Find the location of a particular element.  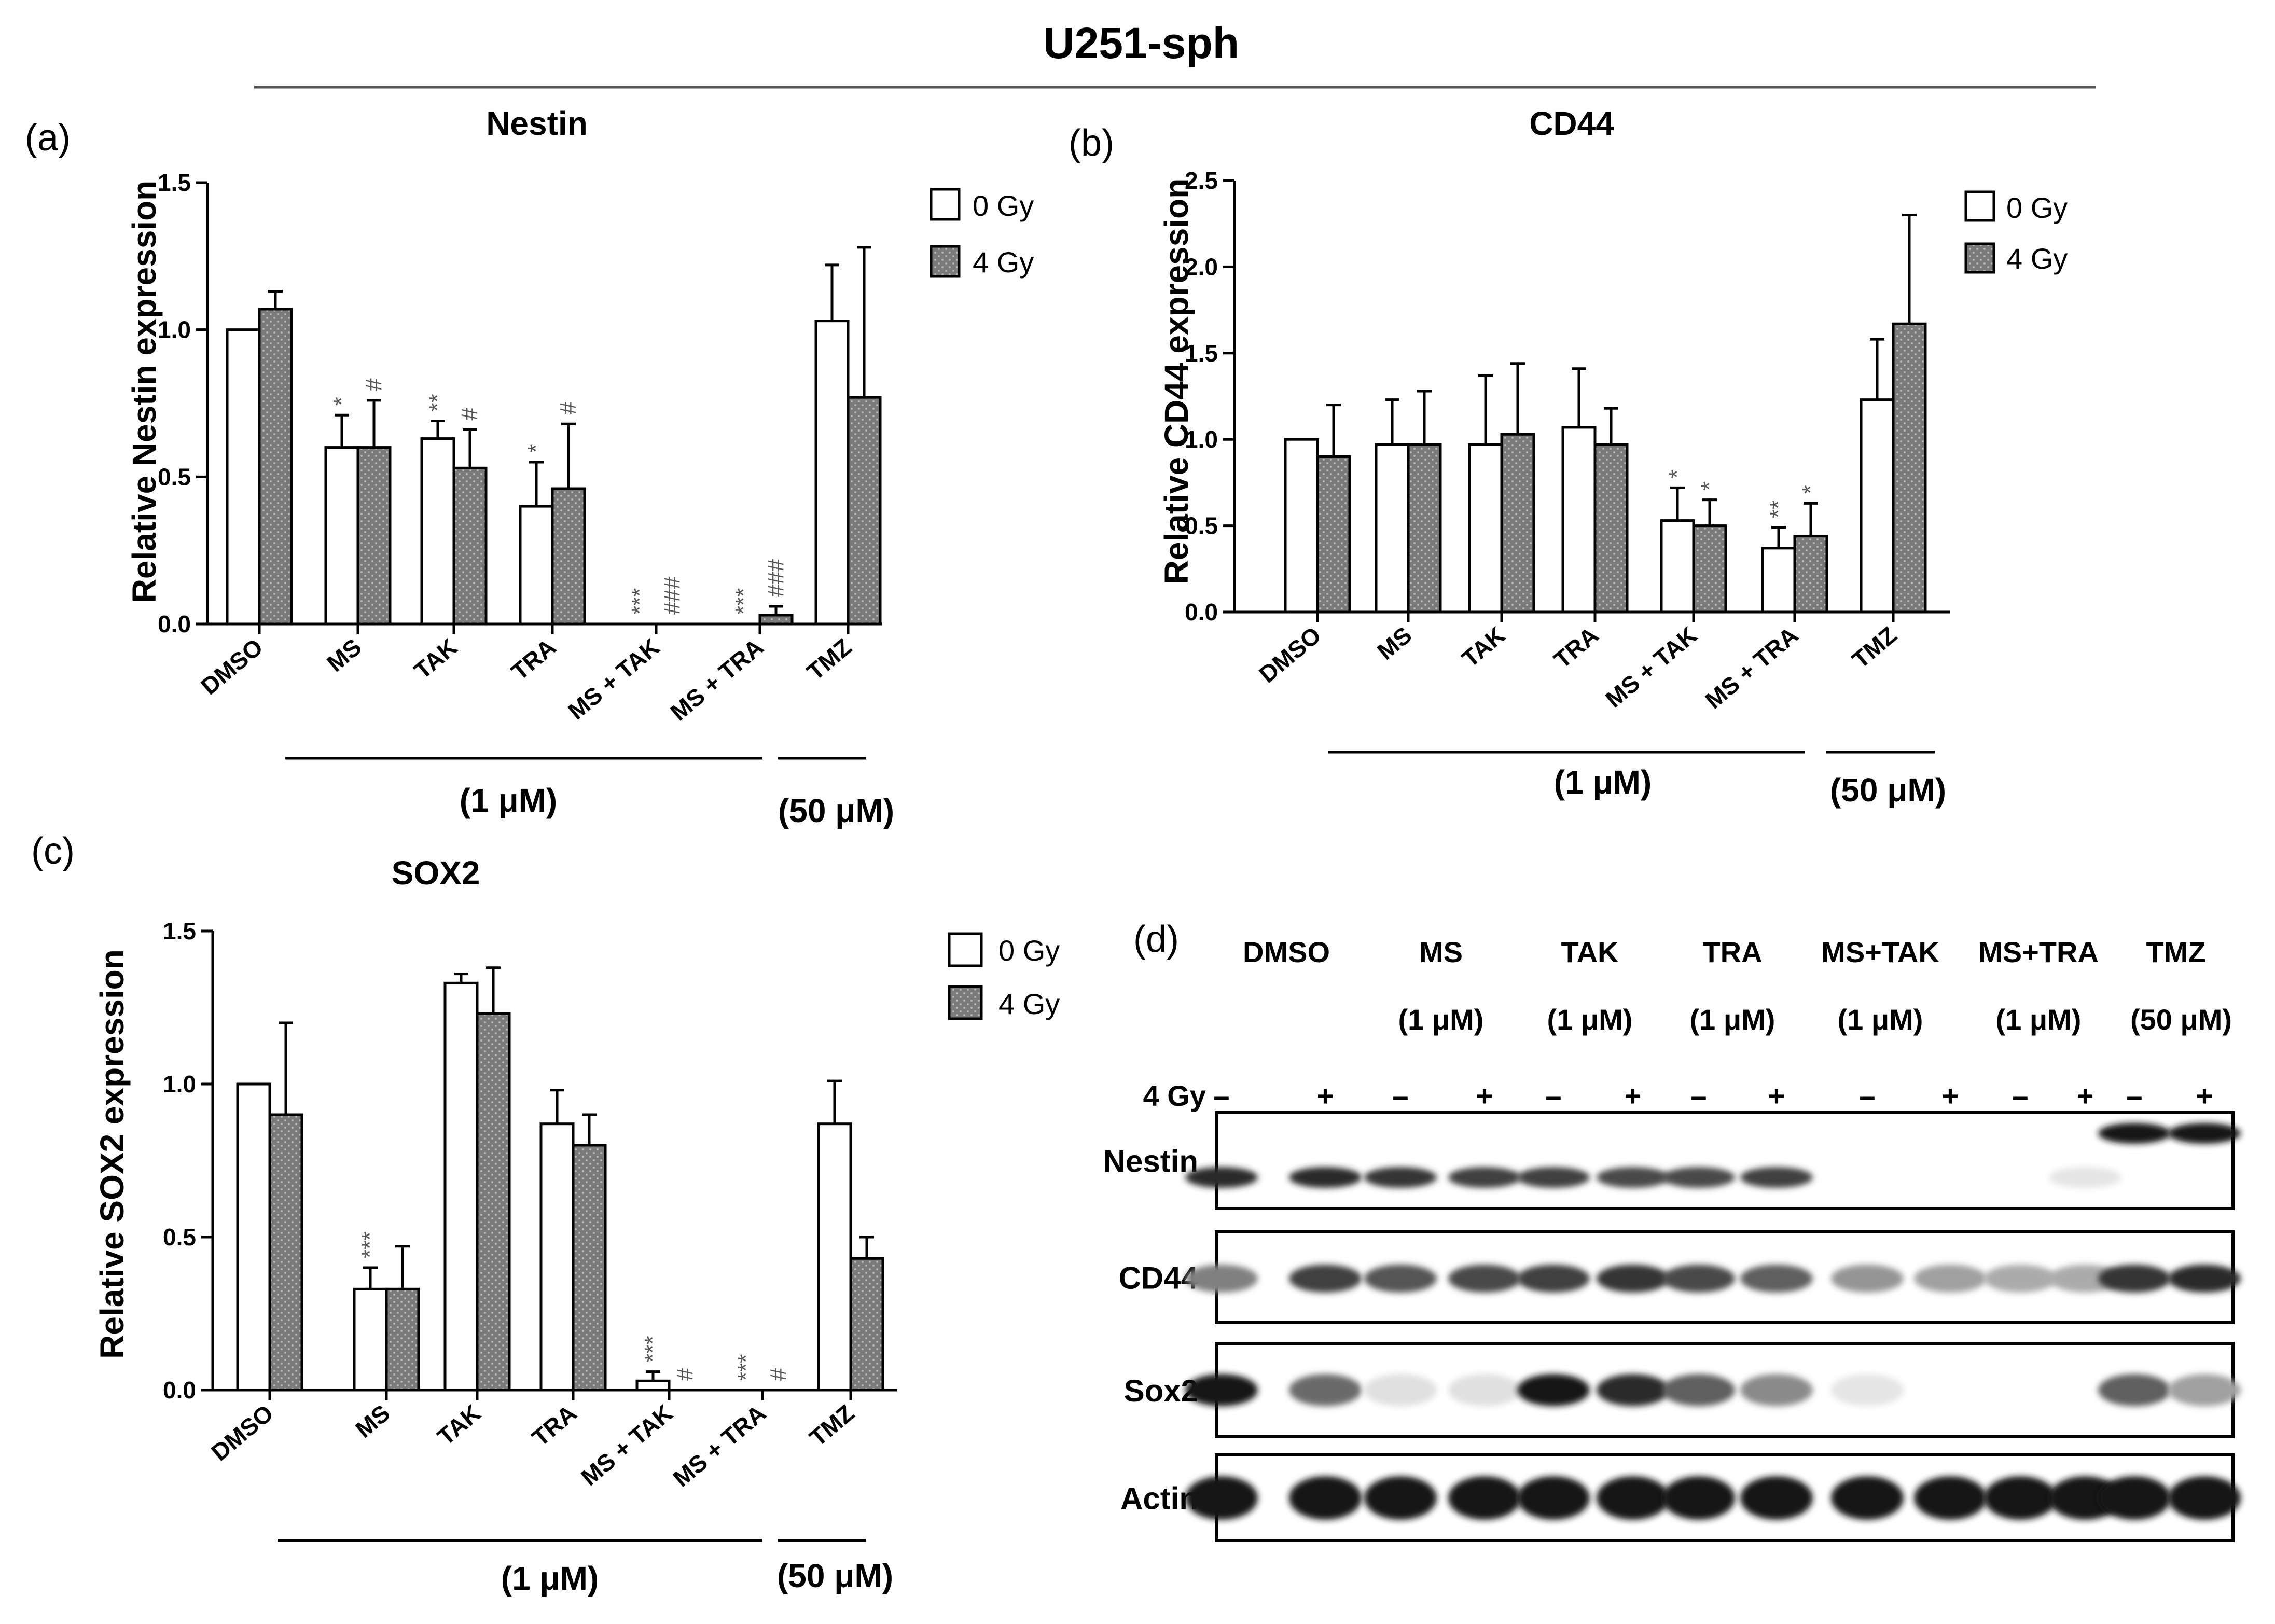

panel-b-ylabel: Relative CD44 expression is located at coordinates (1176, 381).